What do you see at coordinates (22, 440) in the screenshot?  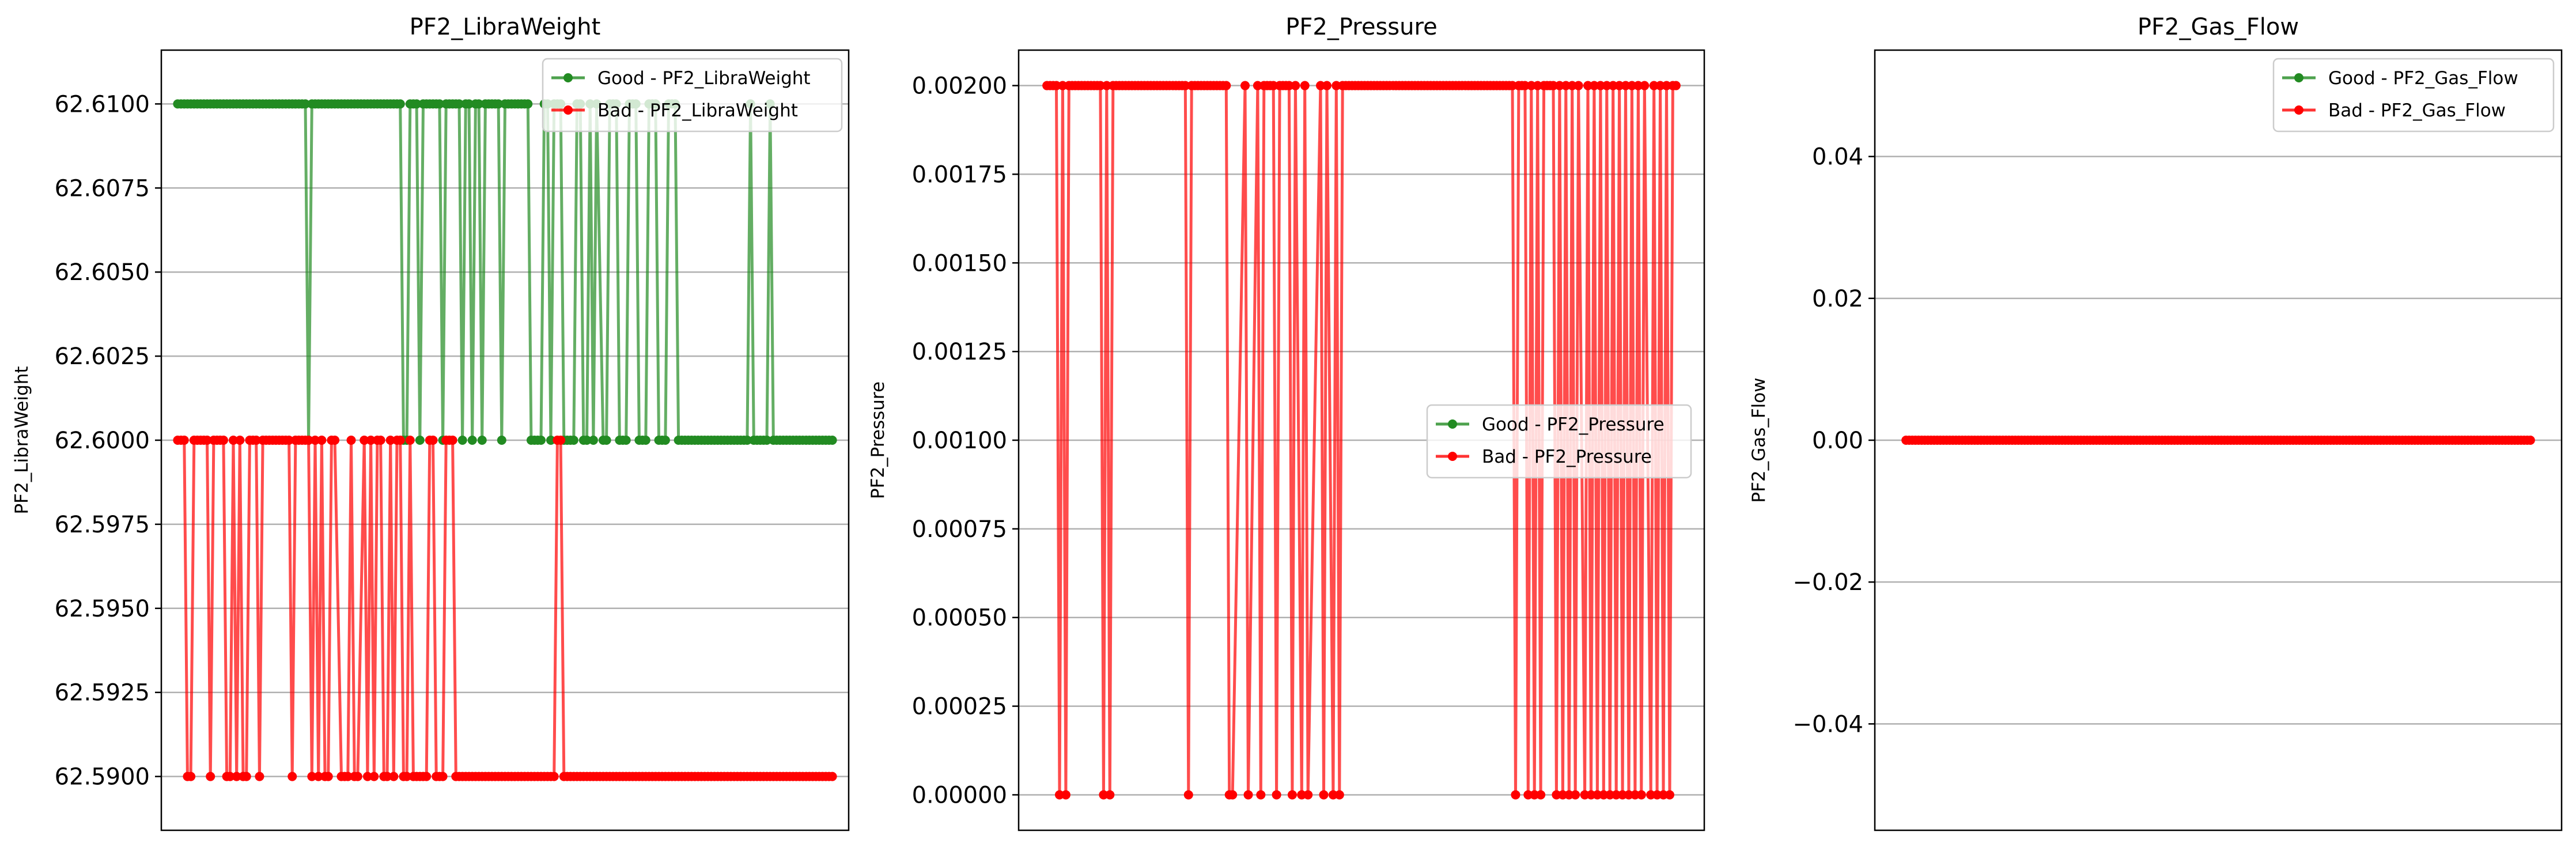 I see `y-axis-label: PF2_LibraWeight` at bounding box center [22, 440].